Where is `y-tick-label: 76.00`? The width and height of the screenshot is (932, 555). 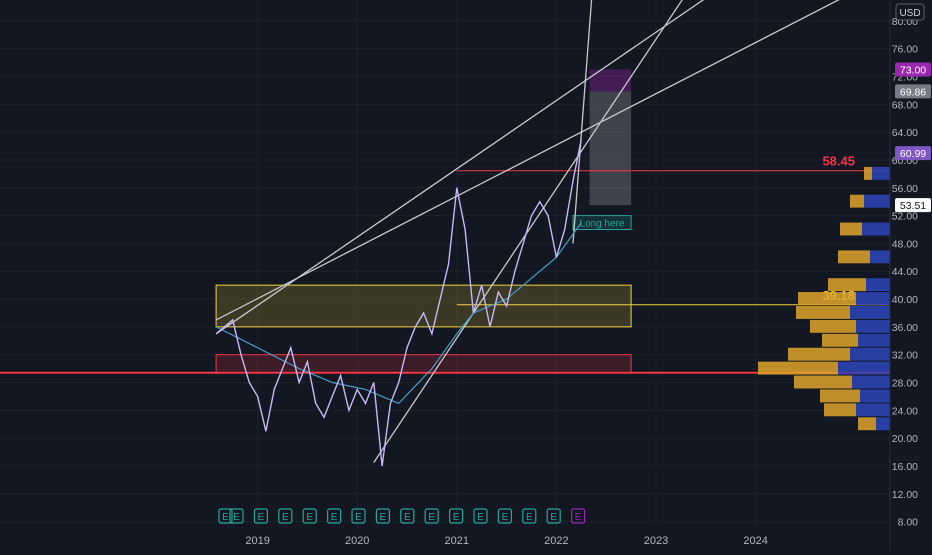 y-tick-label: 76.00 is located at coordinates (905, 50).